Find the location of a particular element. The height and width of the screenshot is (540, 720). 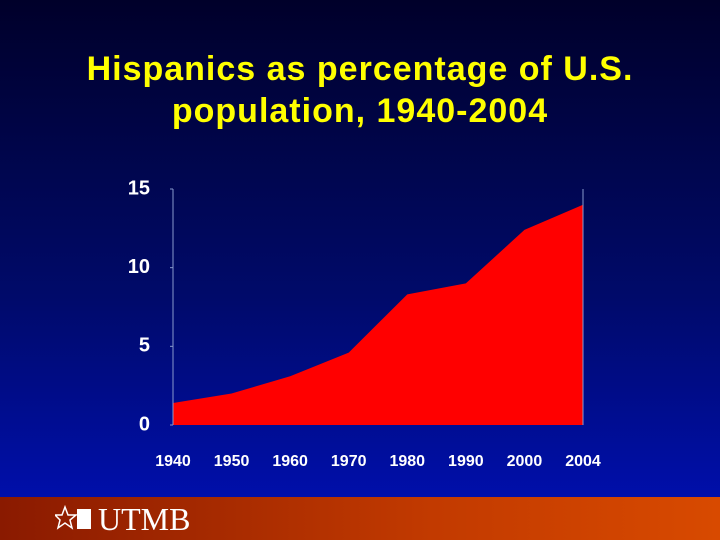

x-tick-label: 1960 is located at coordinates (290, 461).